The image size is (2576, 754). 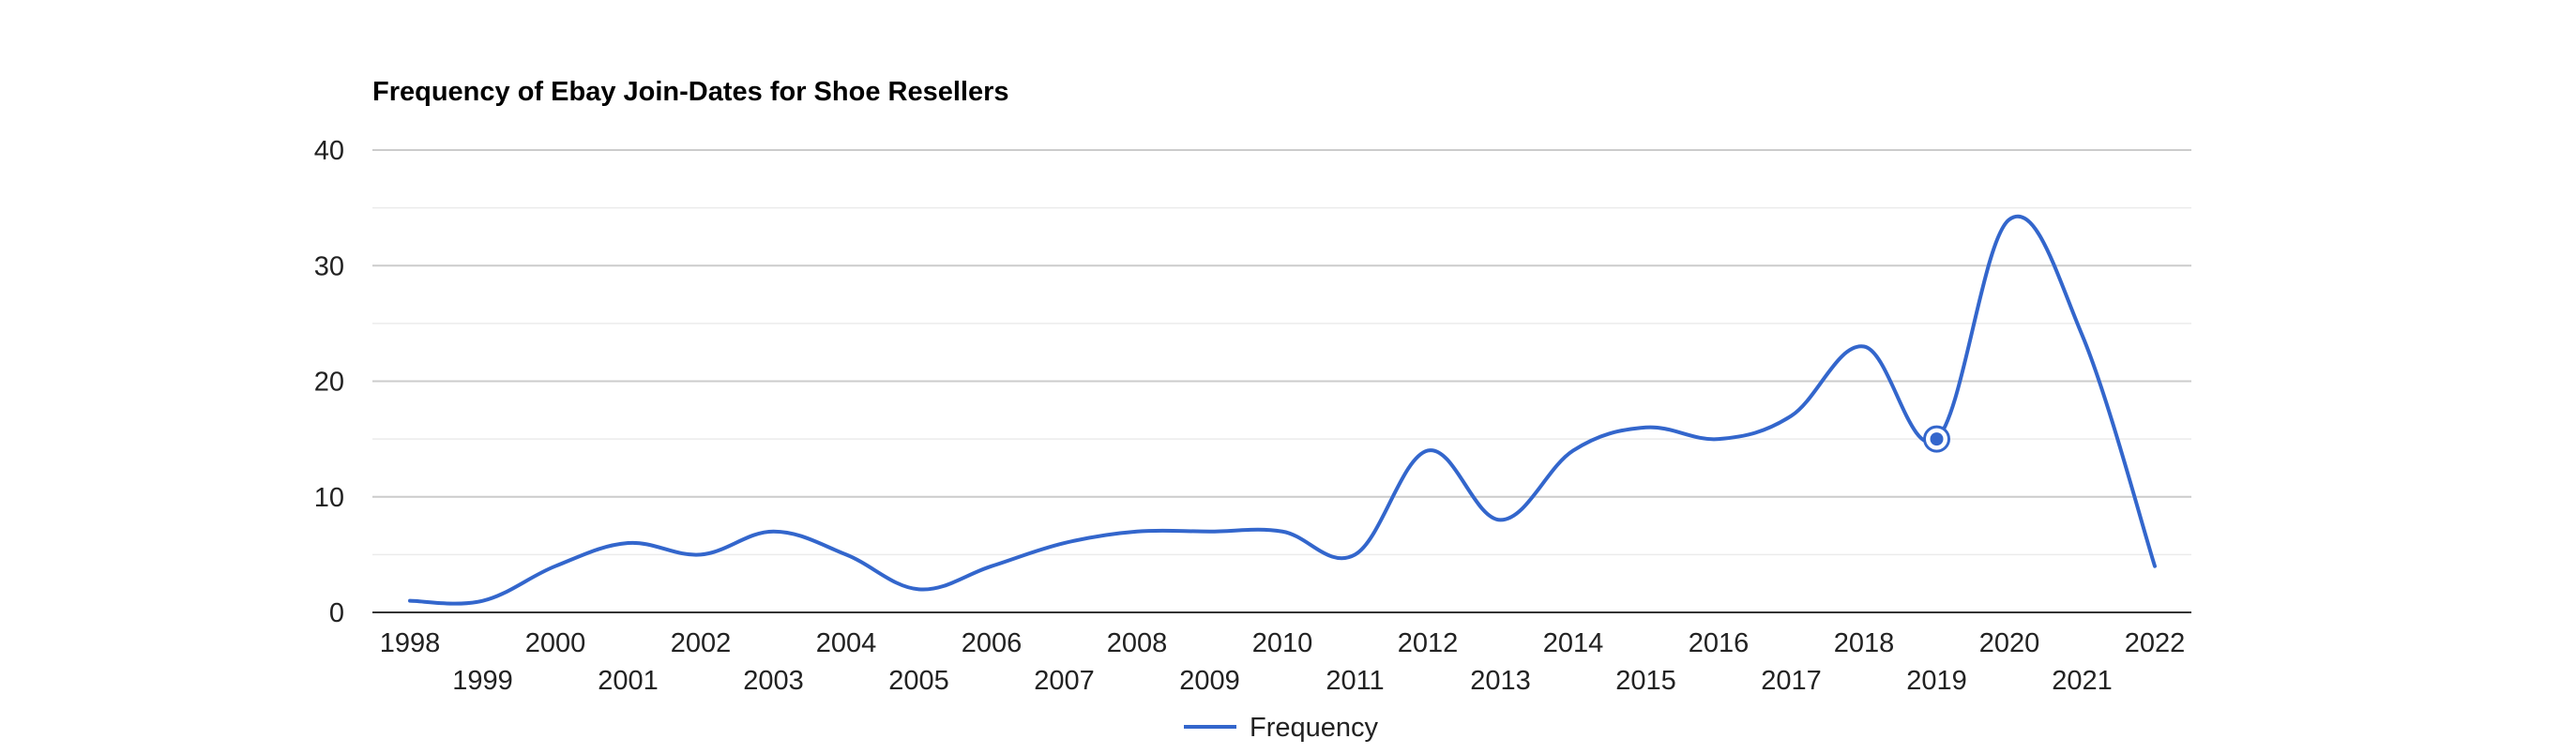 What do you see at coordinates (1791, 681) in the screenshot?
I see `x-tick-label: 2017` at bounding box center [1791, 681].